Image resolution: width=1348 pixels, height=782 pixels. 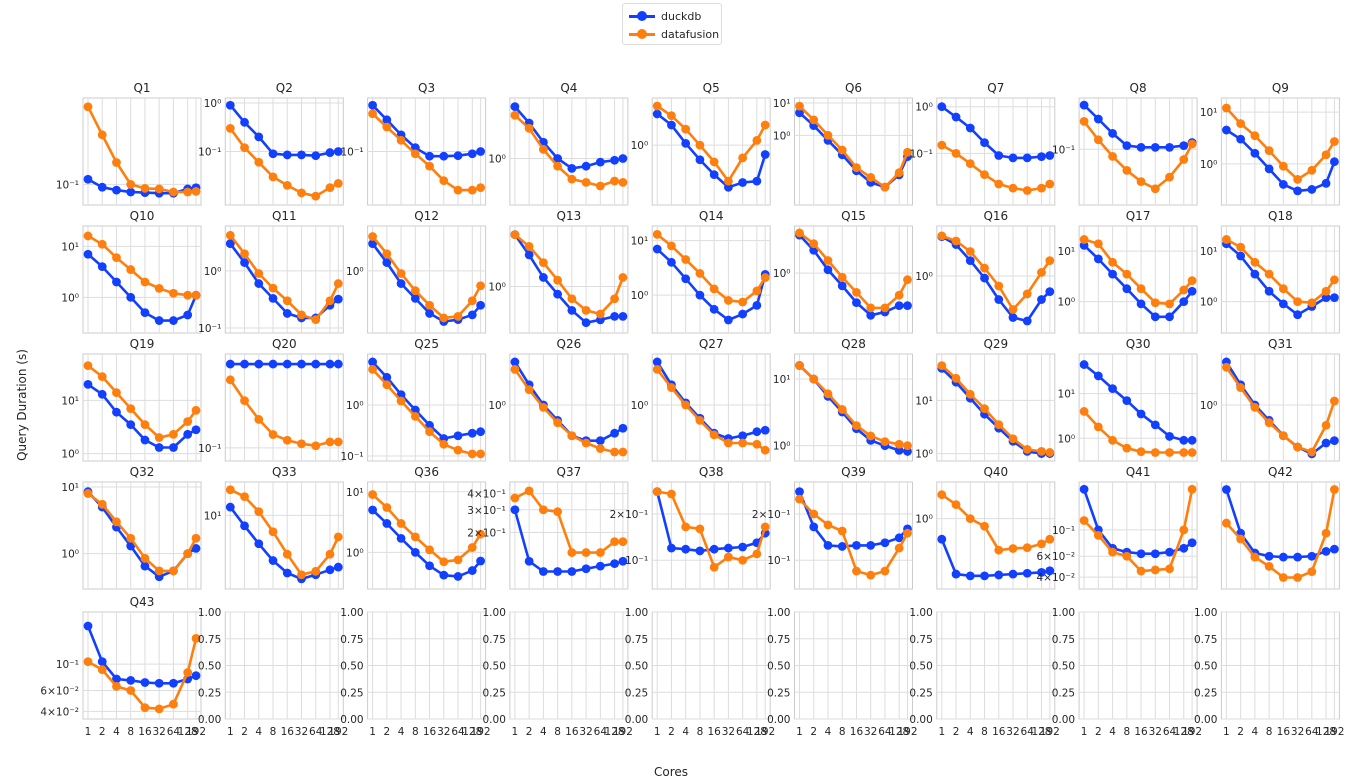 I want to click on panel-title: Q1, so click(x=141, y=88).